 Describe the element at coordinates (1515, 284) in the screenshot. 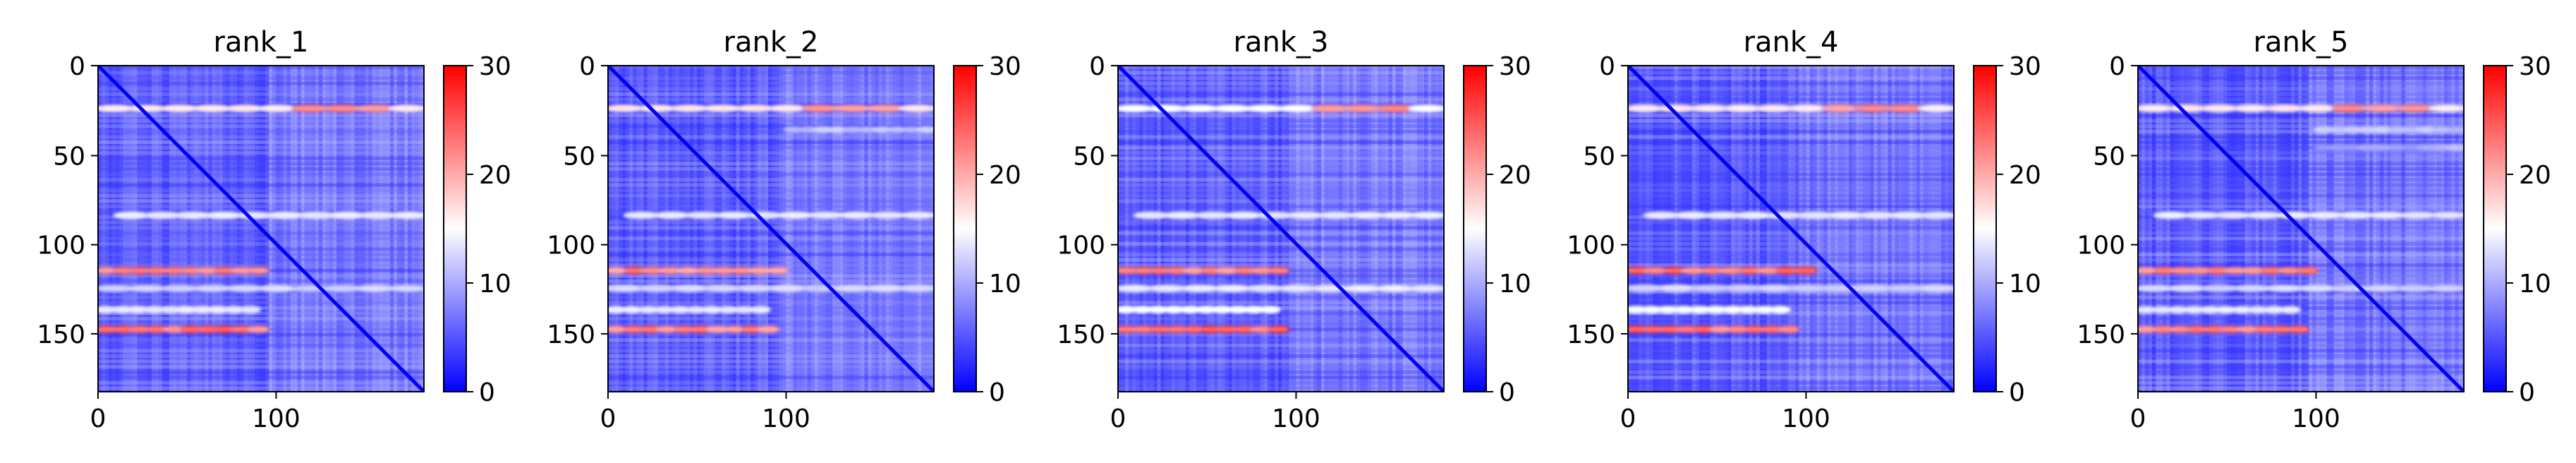

I see `colorbar-tick-label: 10` at that location.